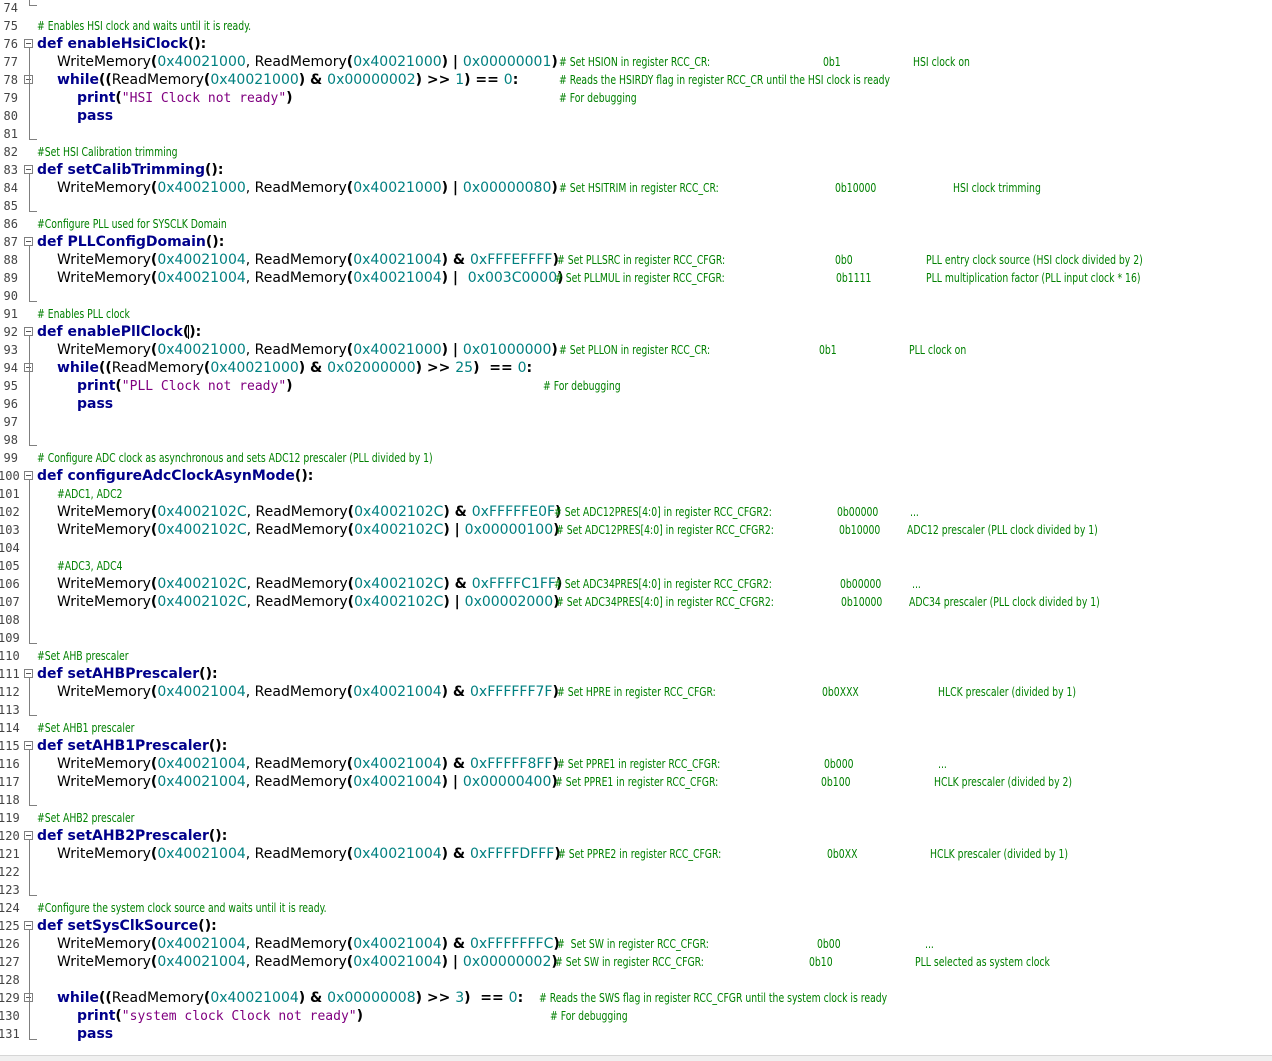 The width and height of the screenshot is (1272, 1061). I want to click on code-line: 120 def setAHB2Prescaler():, so click(636, 836).